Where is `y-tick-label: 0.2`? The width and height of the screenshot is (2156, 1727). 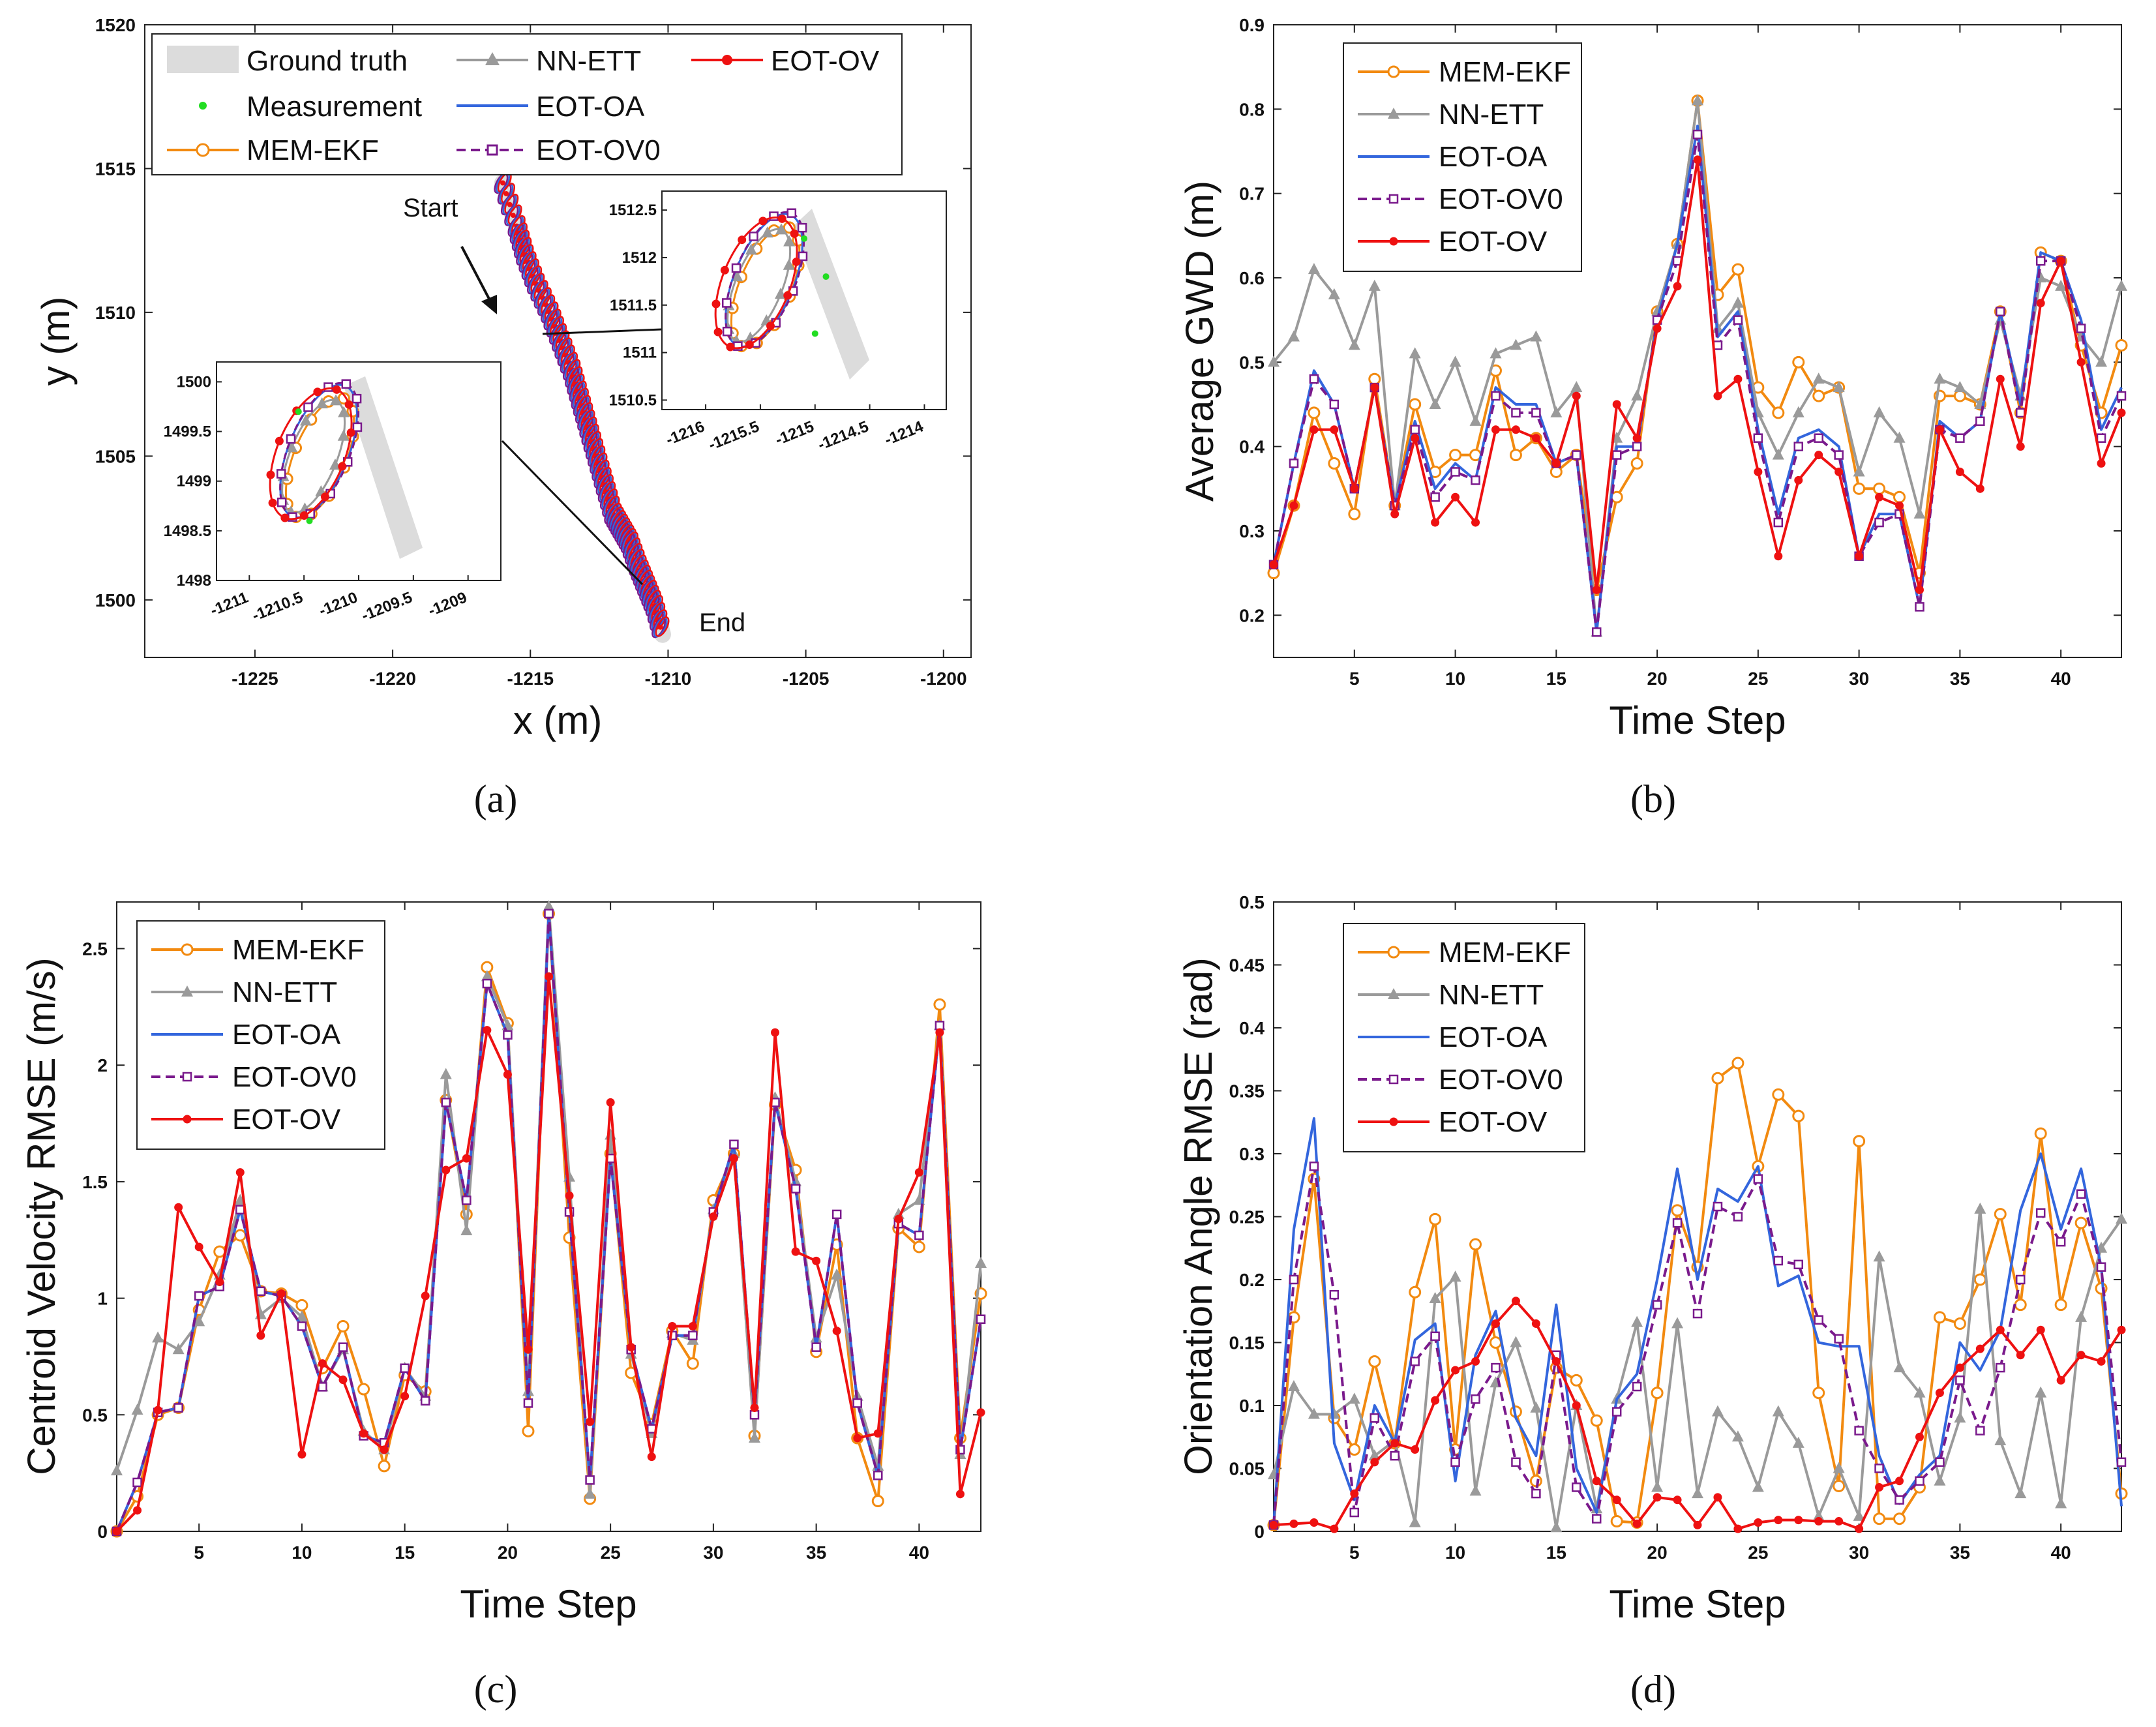
y-tick-label: 0.2 is located at coordinates (1252, 1280).